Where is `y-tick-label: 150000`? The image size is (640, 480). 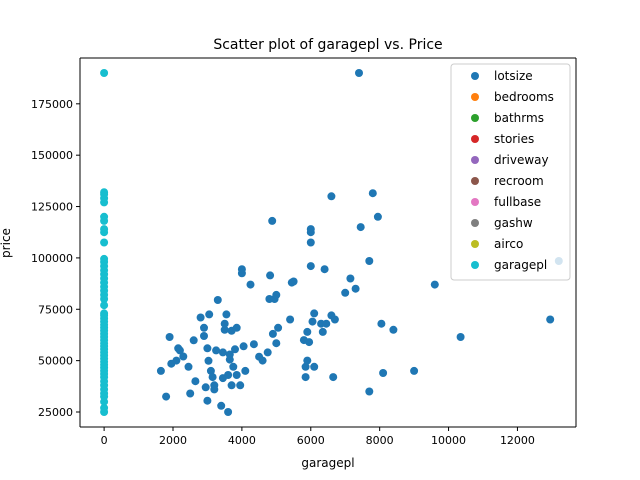 y-tick-label: 150000 is located at coordinates (52, 155).